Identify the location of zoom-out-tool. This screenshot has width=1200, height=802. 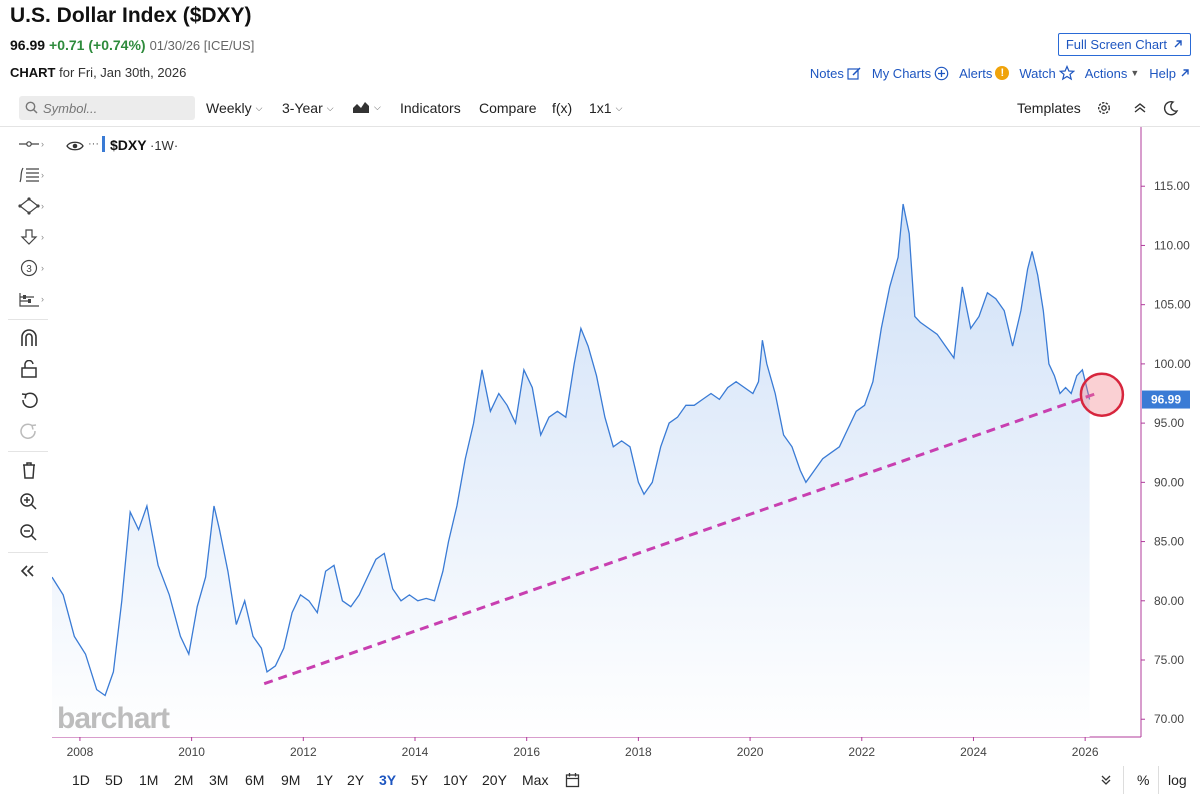
(33, 532).